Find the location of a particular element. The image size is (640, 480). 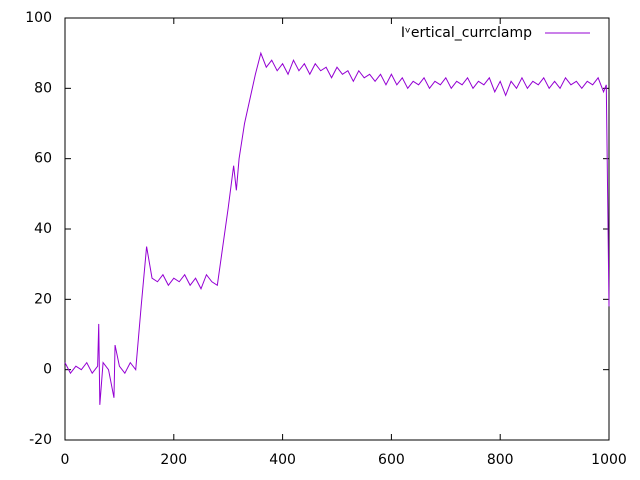

x-tick-label: 800 is located at coordinates (500, 460).